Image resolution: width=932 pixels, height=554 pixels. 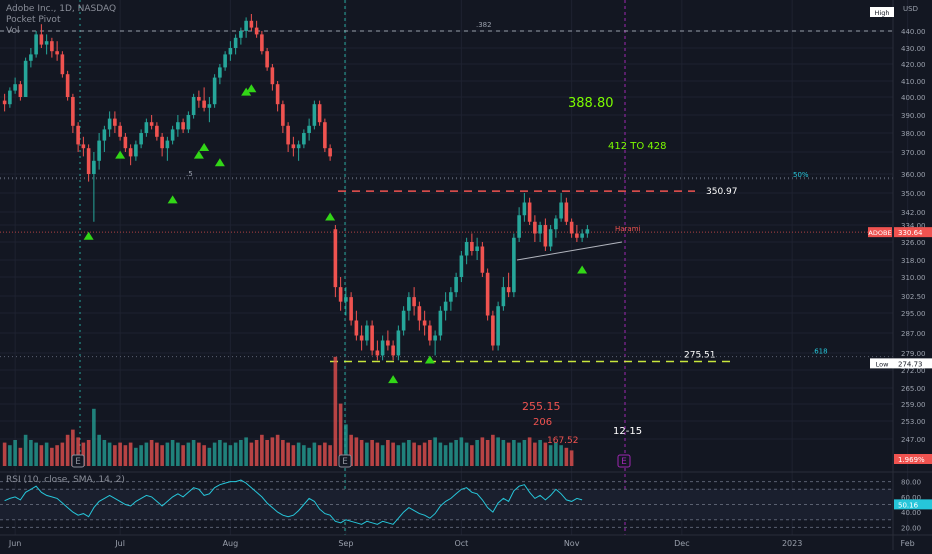 I want to click on level-label: .618, so click(x=820, y=352).